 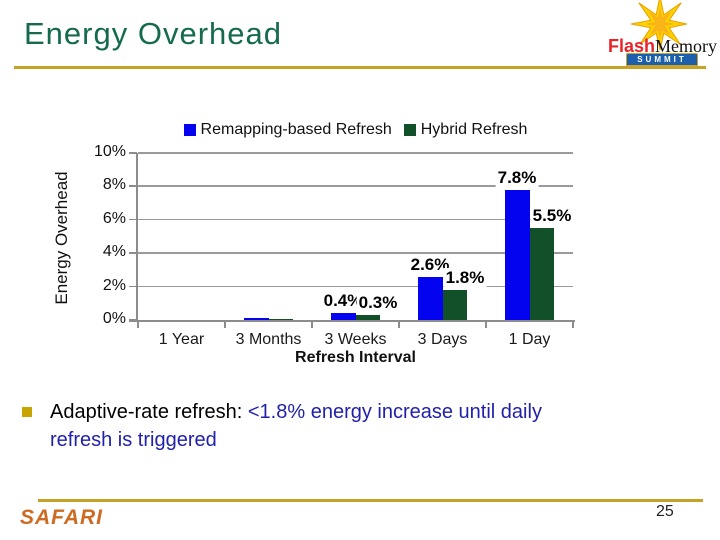 I want to click on legend-item: Remapping-based Refresh, so click(x=287, y=130).